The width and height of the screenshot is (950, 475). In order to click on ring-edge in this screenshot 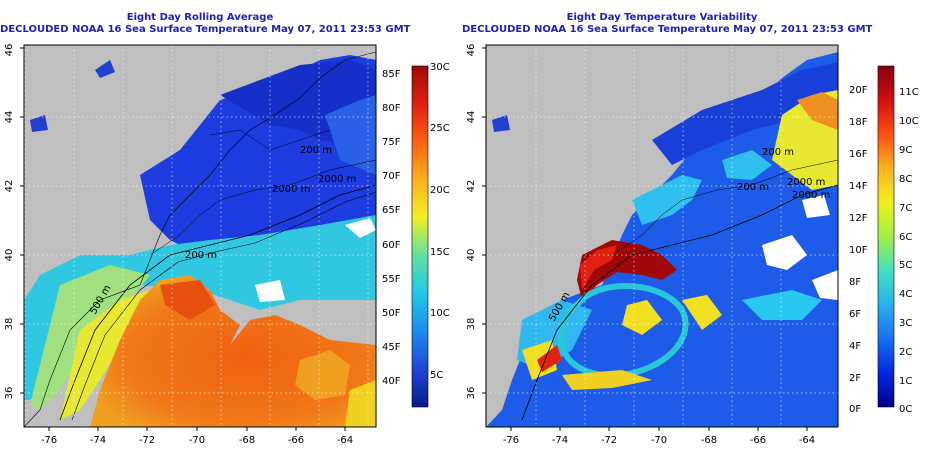, I will do `click(598, 267)`.